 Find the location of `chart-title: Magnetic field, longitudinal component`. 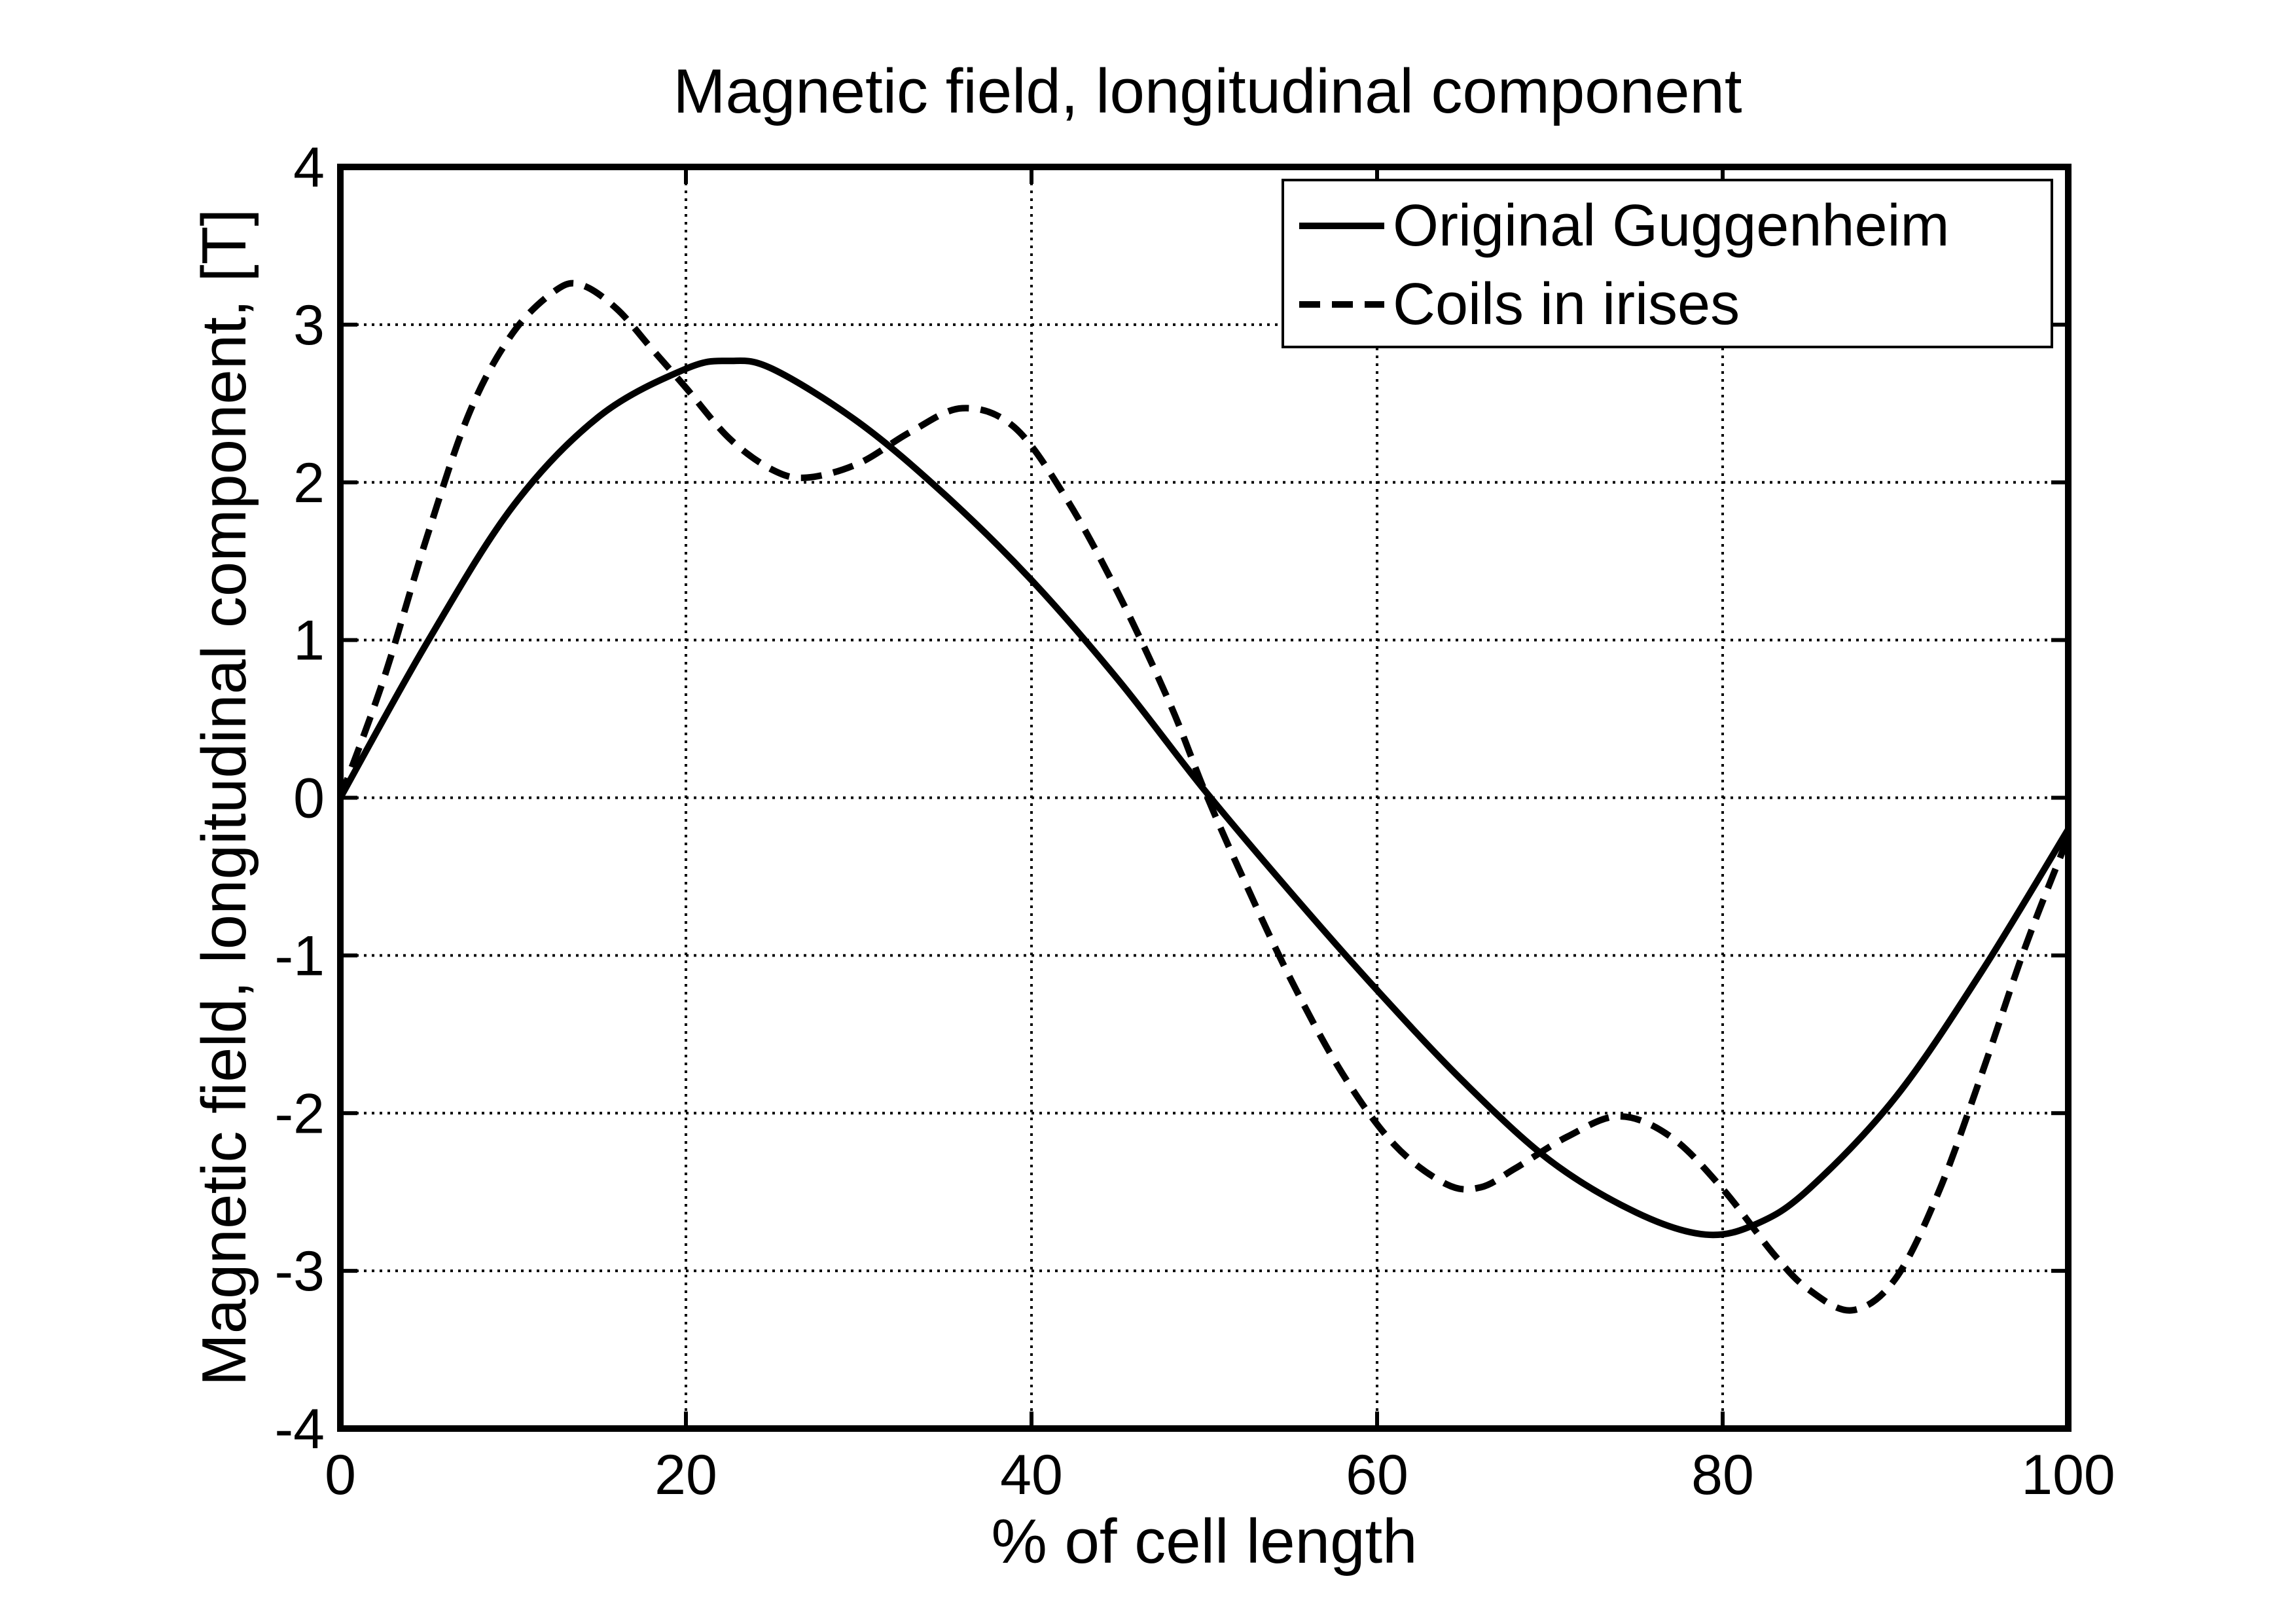

chart-title: Magnetic field, longitudinal component is located at coordinates (1207, 91).